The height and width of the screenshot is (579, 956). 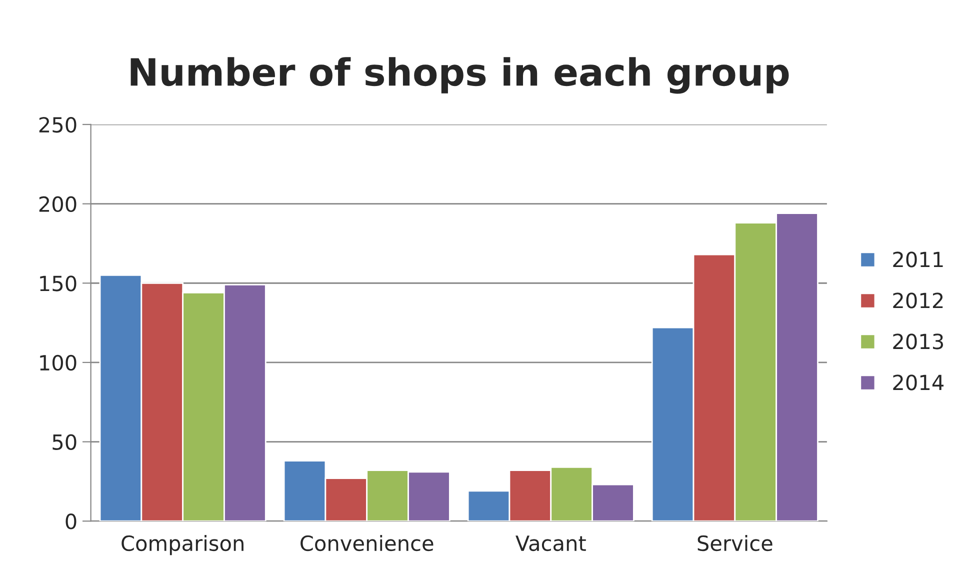 What do you see at coordinates (735, 543) in the screenshot?
I see `x-tick-label: Service` at bounding box center [735, 543].